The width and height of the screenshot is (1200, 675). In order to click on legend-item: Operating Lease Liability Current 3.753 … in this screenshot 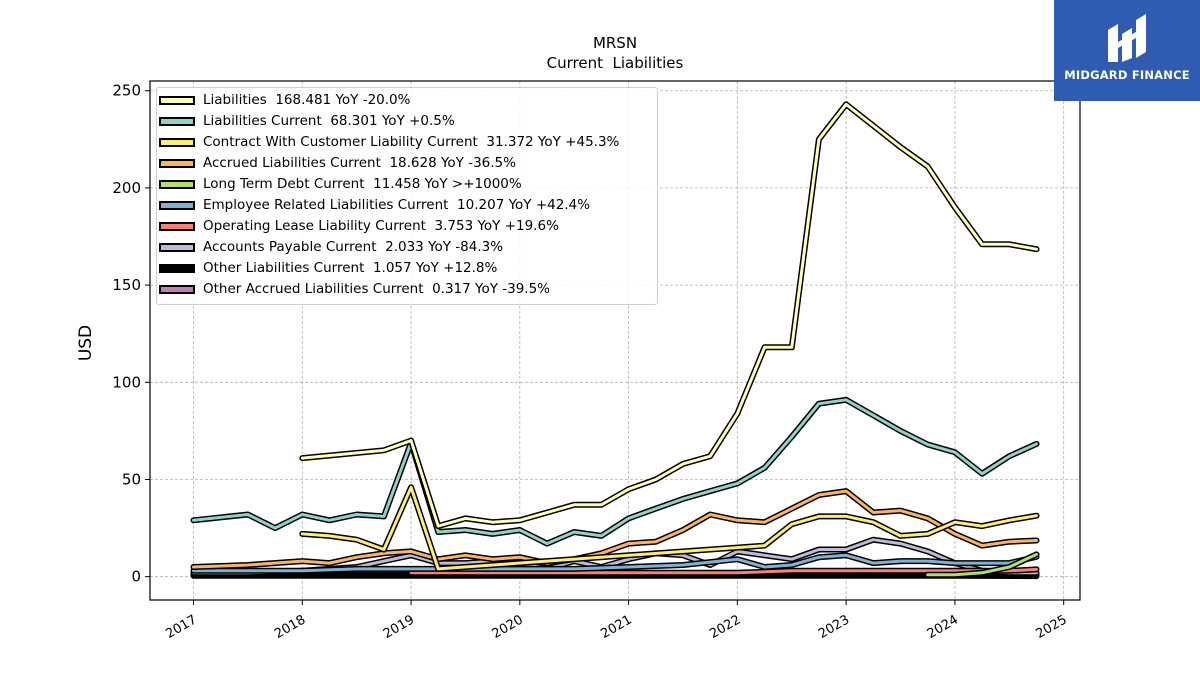, I will do `click(359, 226)`.